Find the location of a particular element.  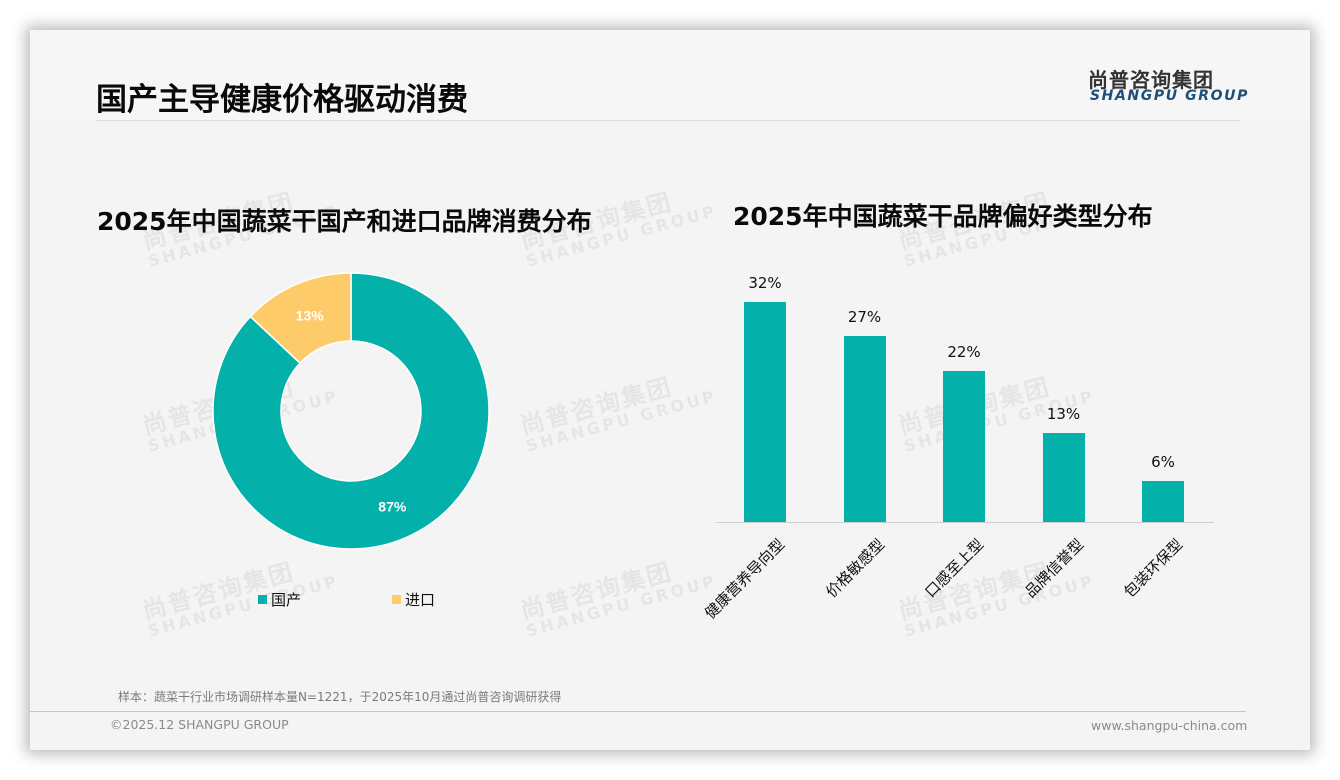

legend-item-domestic: 国产 is located at coordinates (279, 599).